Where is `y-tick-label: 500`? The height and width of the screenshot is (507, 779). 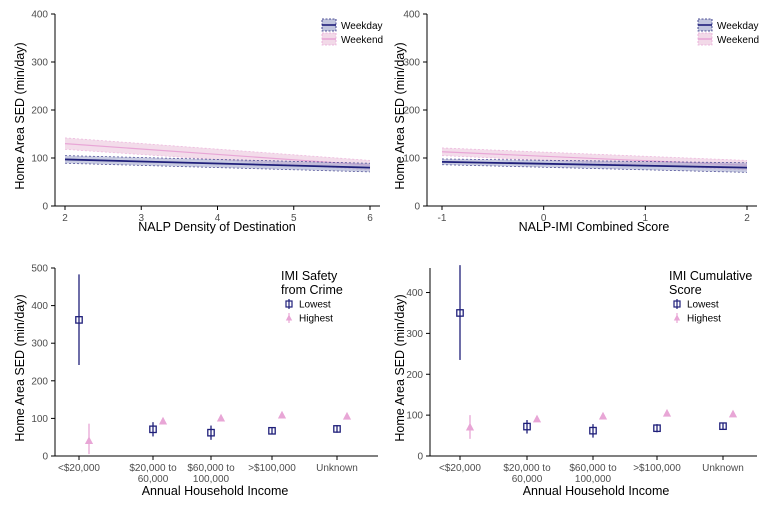 y-tick-label: 500 is located at coordinates (39, 269).